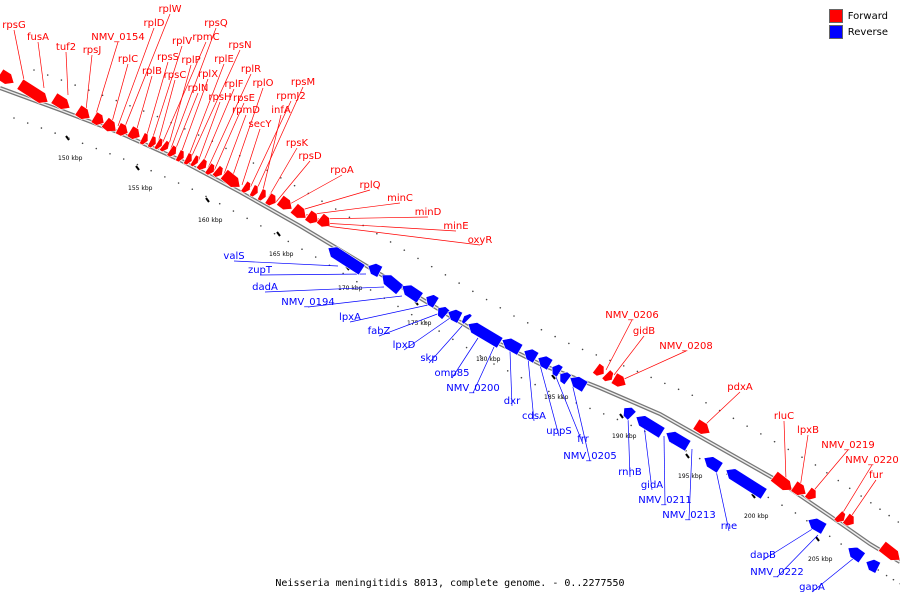  What do you see at coordinates (128, 59) in the screenshot?
I see `forward-gene-label: rplC` at bounding box center [128, 59].